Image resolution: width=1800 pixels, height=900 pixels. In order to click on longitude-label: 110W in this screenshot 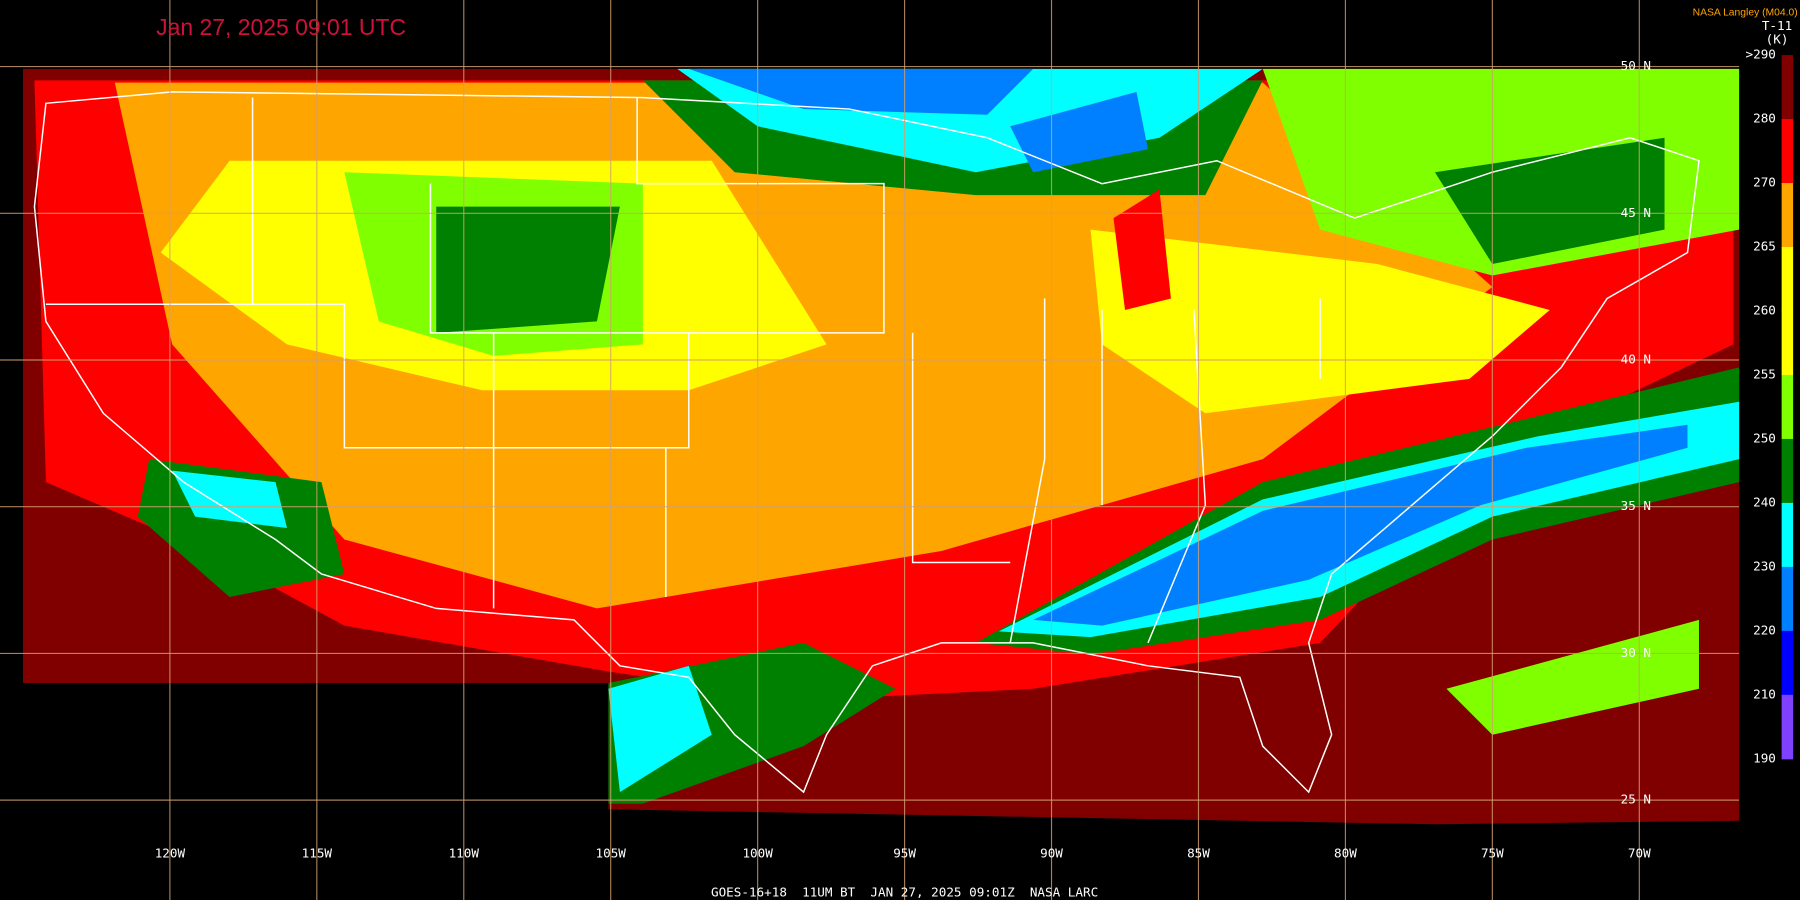, I will do `click(464, 853)`.